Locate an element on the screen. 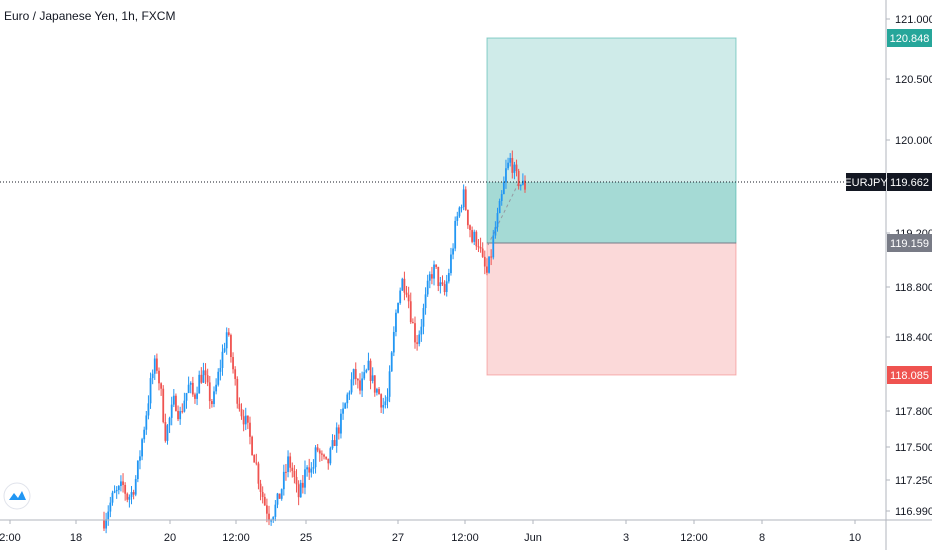  tradingview-logo-icon is located at coordinates (17, 496).